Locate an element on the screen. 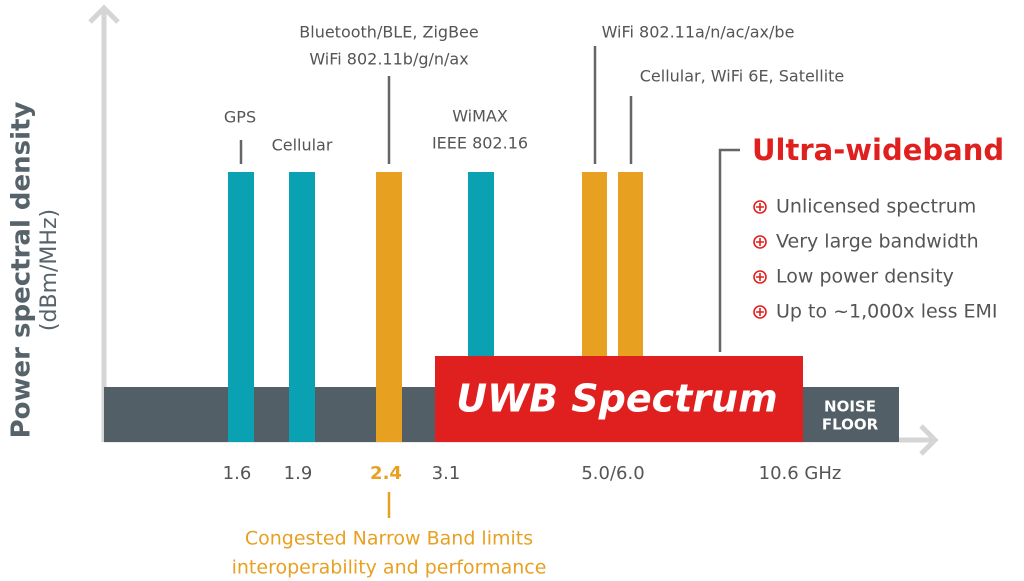 This screenshot has width=1024, height=581. axis-title: Power spectral density (dBm/MHz) is located at coordinates (35, 270).